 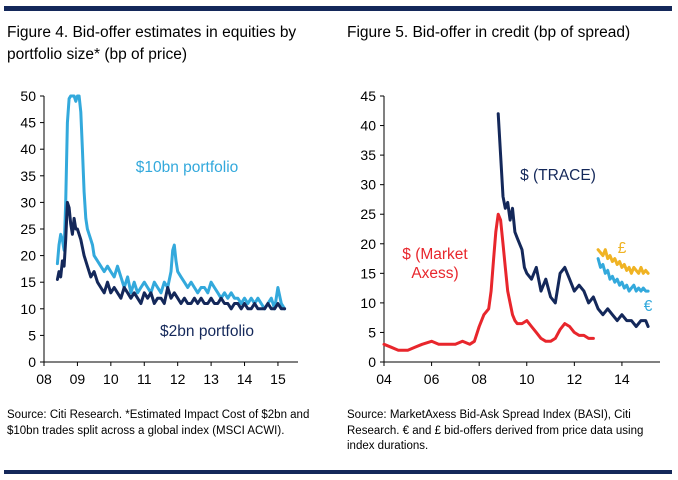 What do you see at coordinates (648, 306) in the screenshot?
I see `fig5-series-label: €` at bounding box center [648, 306].